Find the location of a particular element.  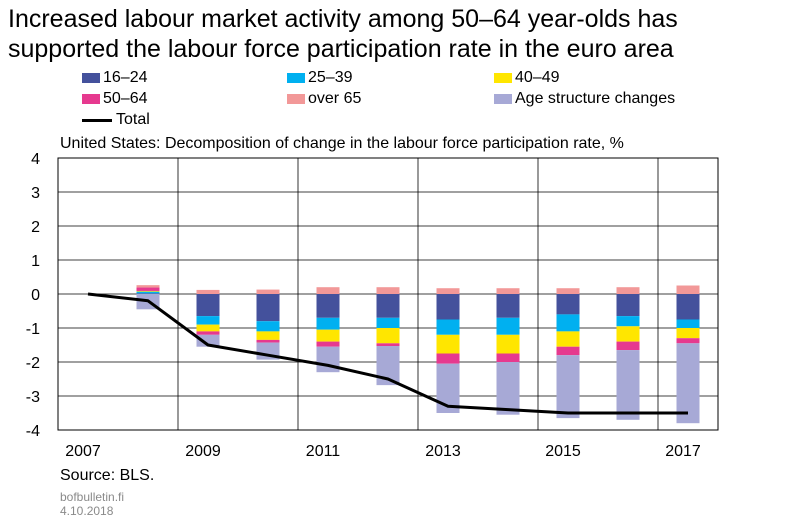

legend-item-50-64: 50–64 is located at coordinates (115, 99).